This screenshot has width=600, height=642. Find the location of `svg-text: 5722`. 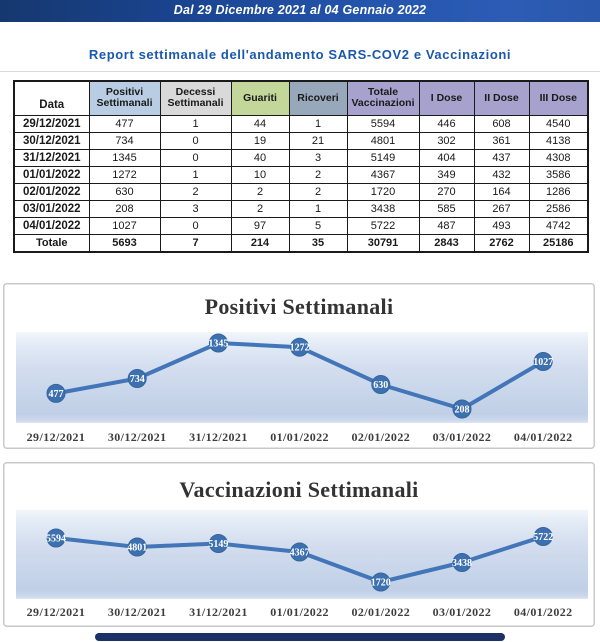

svg-text: 5722 is located at coordinates (543, 537).